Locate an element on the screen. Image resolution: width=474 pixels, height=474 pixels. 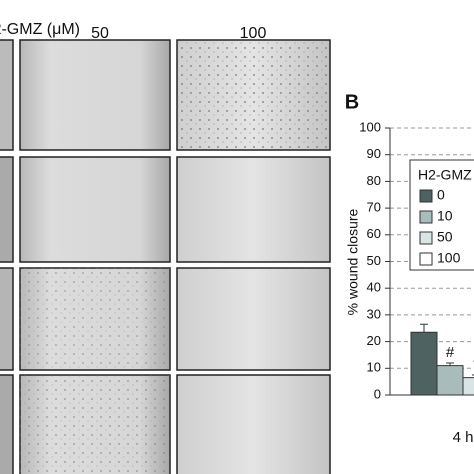
x-tick-label: 4 h is located at coordinates (463, 437).